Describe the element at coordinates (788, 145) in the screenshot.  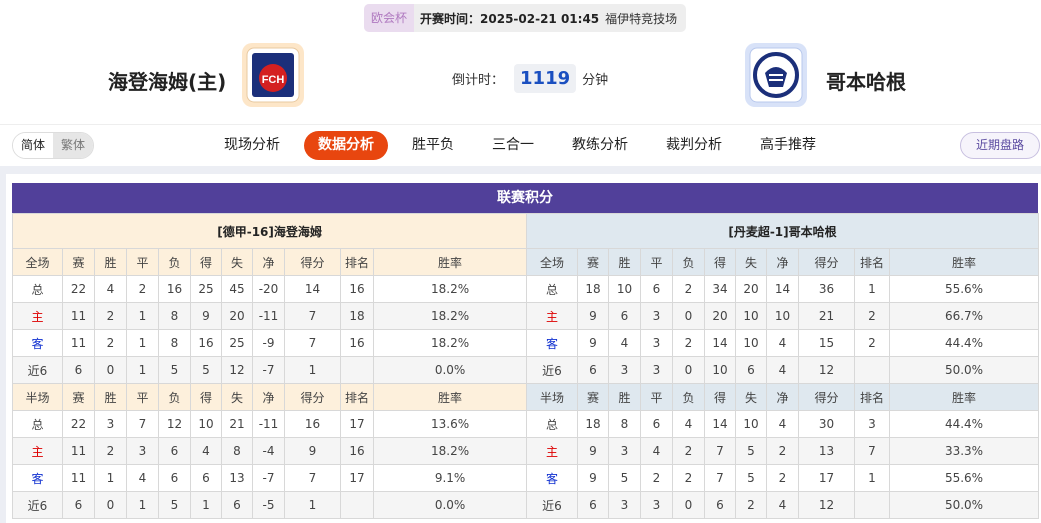
I see `tab-6: 高手推荐` at that location.